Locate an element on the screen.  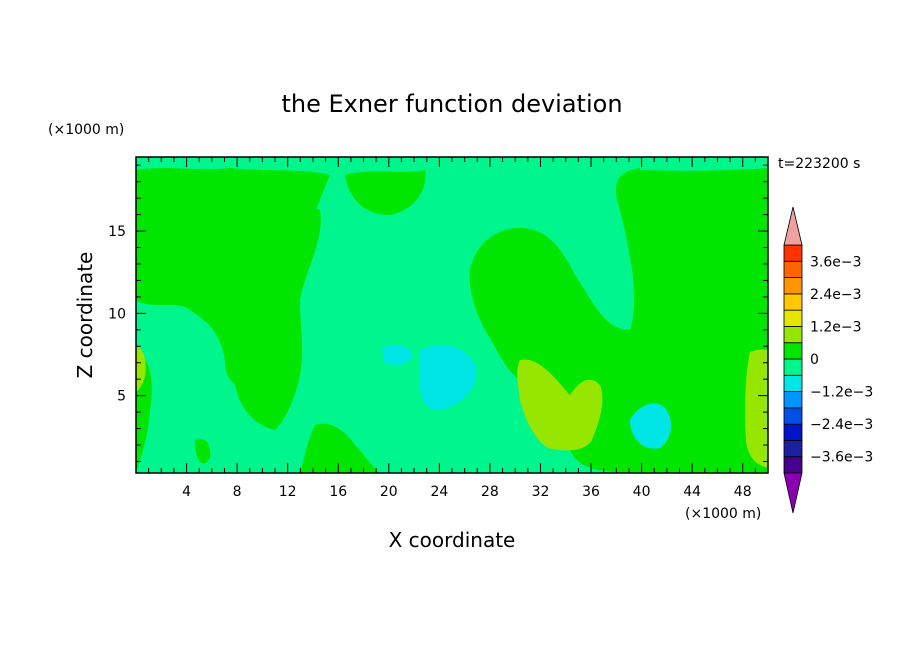
colorbar-tick-label: −3.6e−3 is located at coordinates (841, 458).